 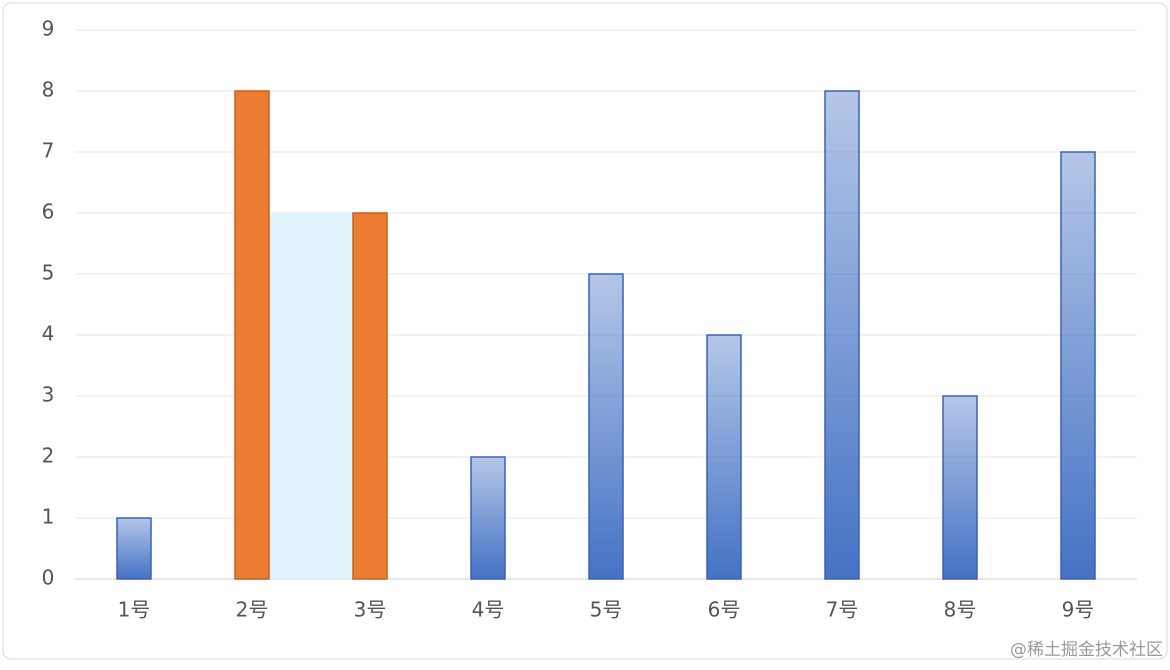 What do you see at coordinates (48, 334) in the screenshot?
I see `y-tick-label: 4` at bounding box center [48, 334].